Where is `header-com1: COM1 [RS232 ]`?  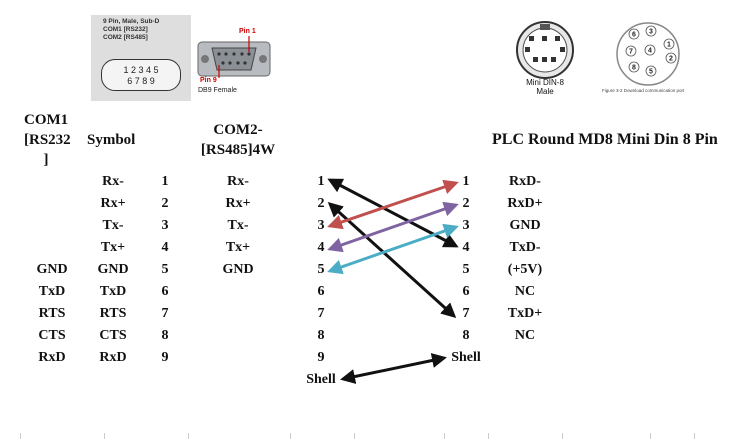 header-com1: COM1 [RS232 ] is located at coordinates (47, 140).